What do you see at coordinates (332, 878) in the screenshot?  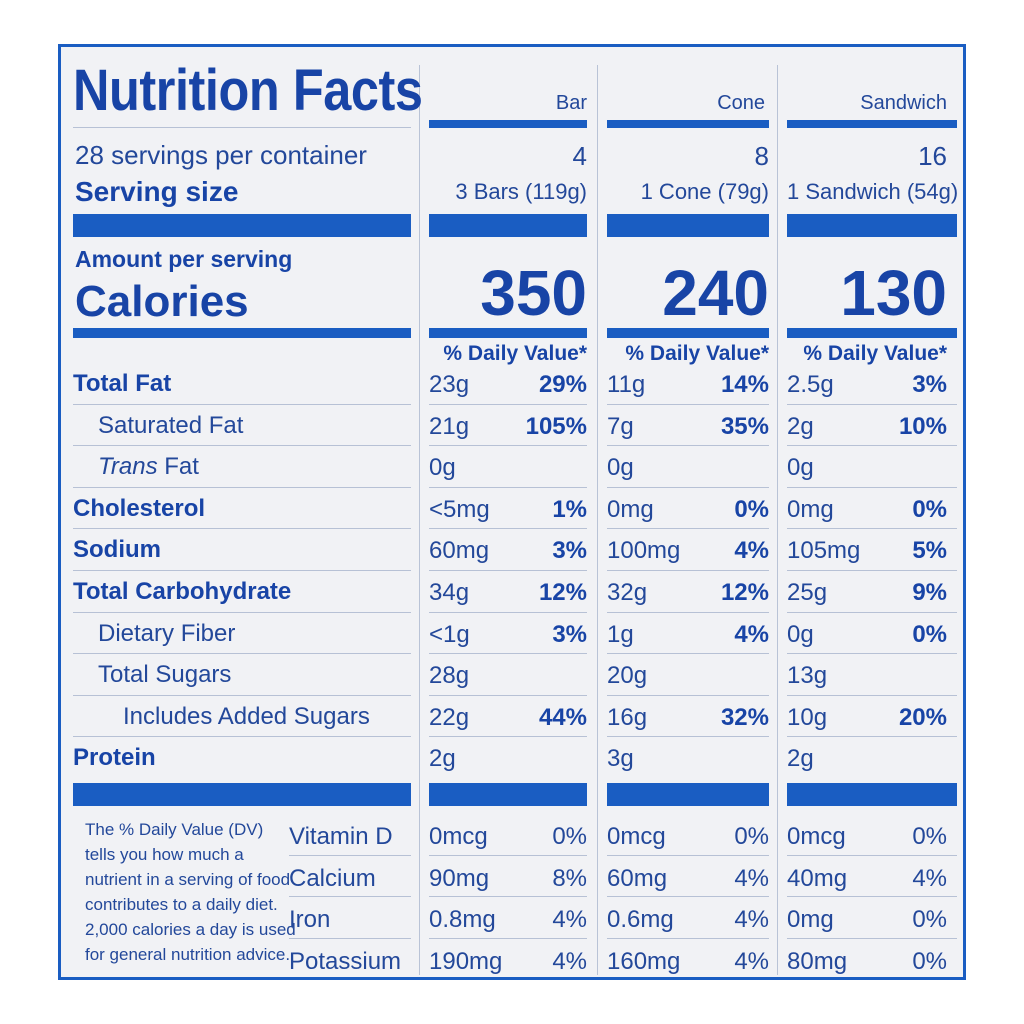 I see `vitamin-label: Calcium` at bounding box center [332, 878].